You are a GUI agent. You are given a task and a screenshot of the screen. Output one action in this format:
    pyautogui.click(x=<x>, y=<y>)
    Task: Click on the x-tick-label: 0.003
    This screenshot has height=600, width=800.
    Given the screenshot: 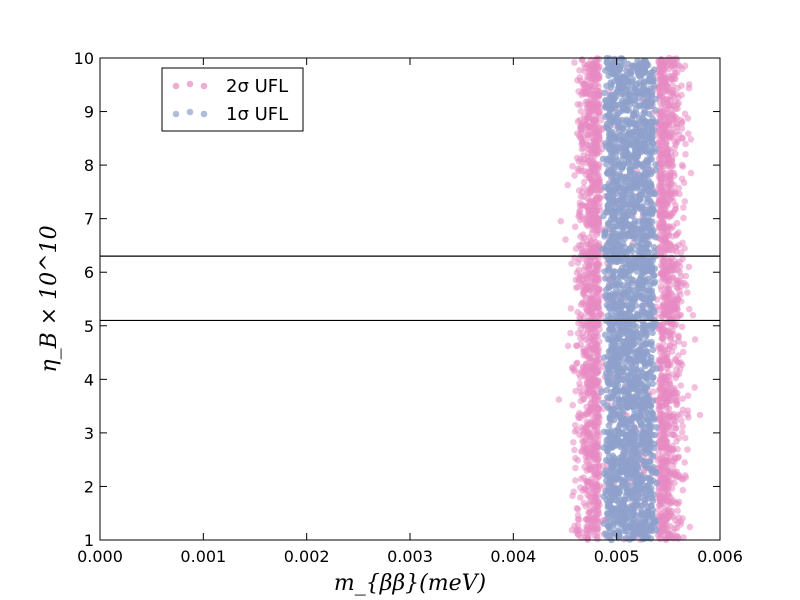 What is the action you would take?
    pyautogui.click(x=410, y=556)
    